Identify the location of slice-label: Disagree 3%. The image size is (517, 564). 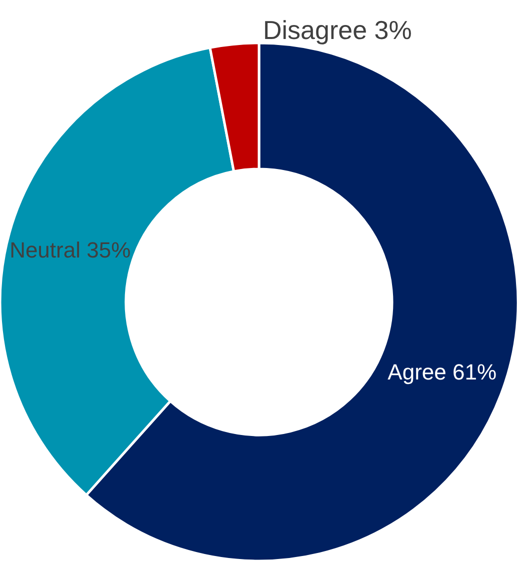
(337, 30).